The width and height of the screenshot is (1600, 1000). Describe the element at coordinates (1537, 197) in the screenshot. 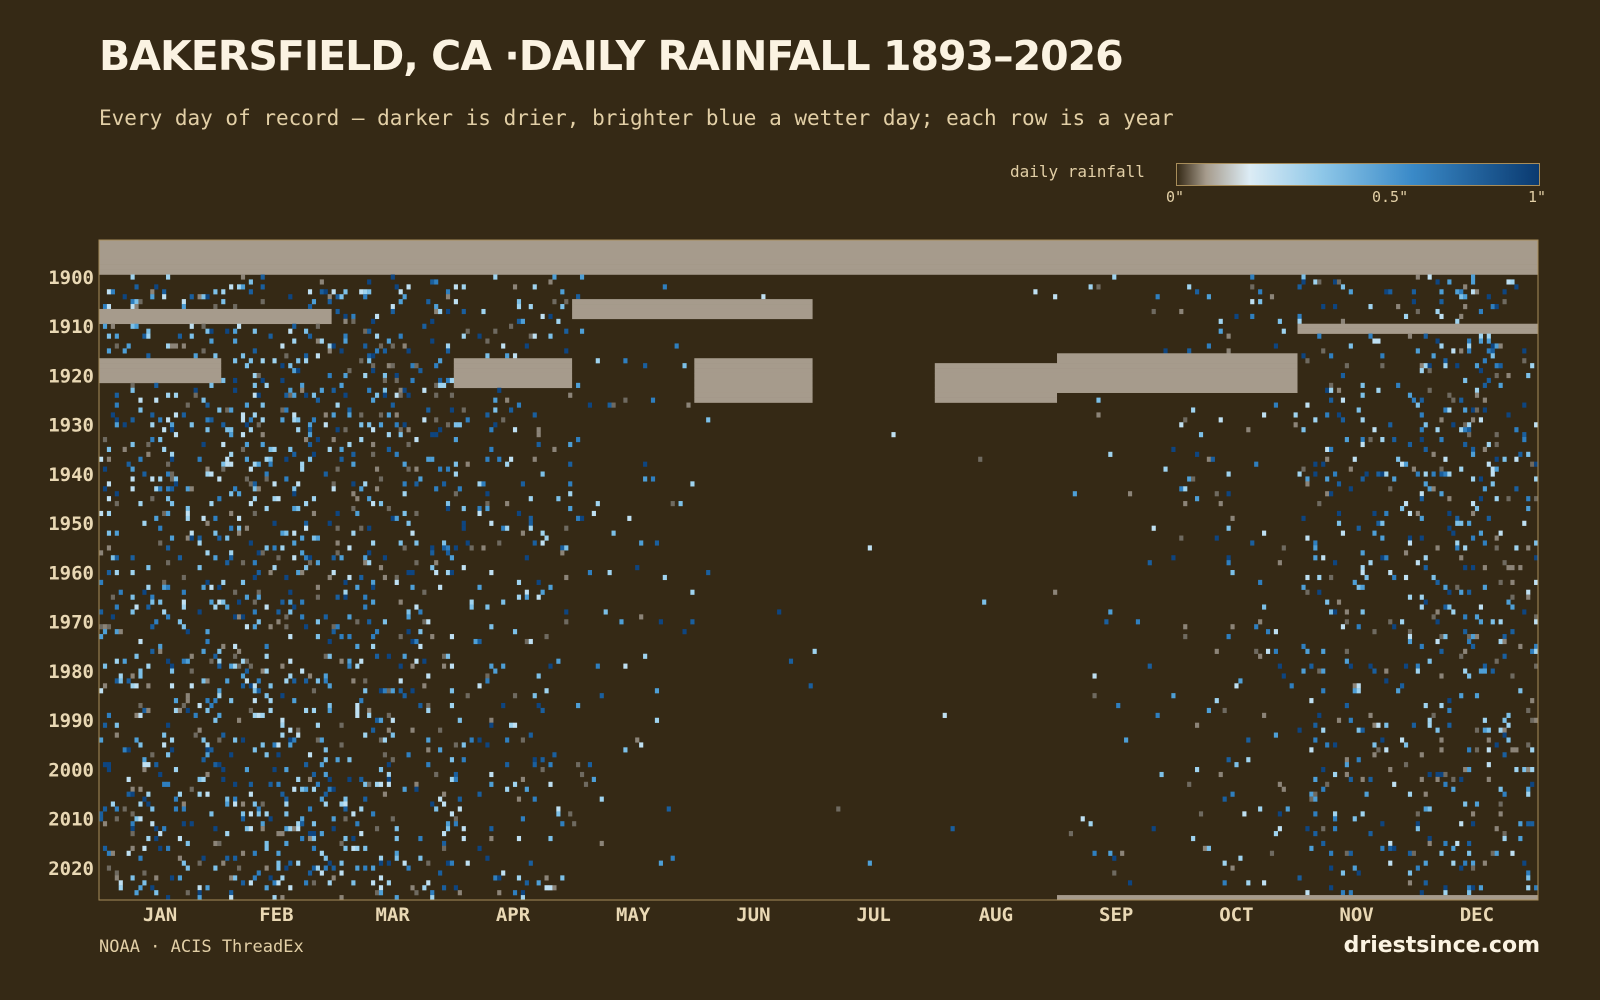

I see `legend-tick-max: 1"` at that location.